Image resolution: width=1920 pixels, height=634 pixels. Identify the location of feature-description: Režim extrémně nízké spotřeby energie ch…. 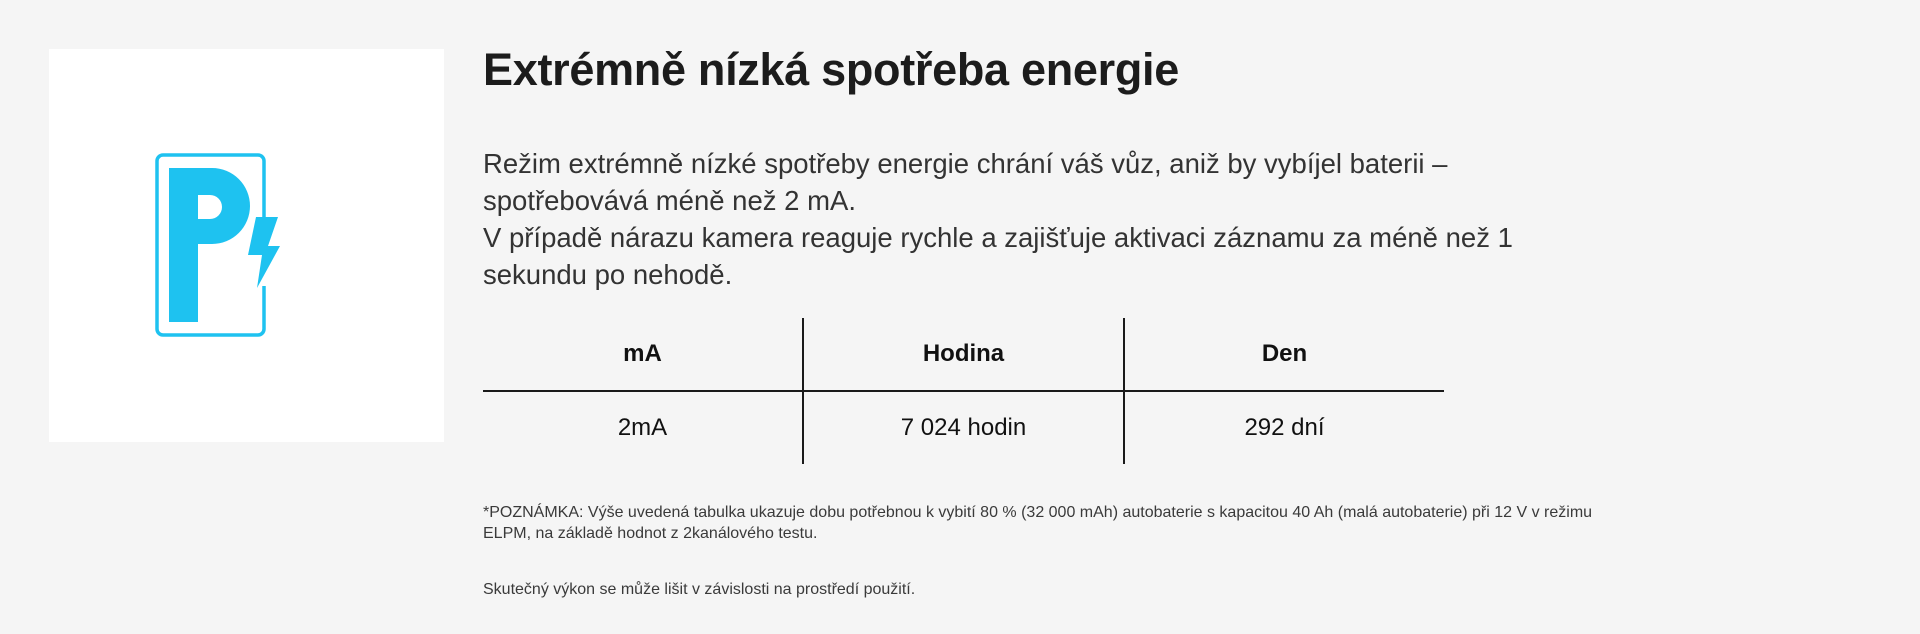
(1033, 219).